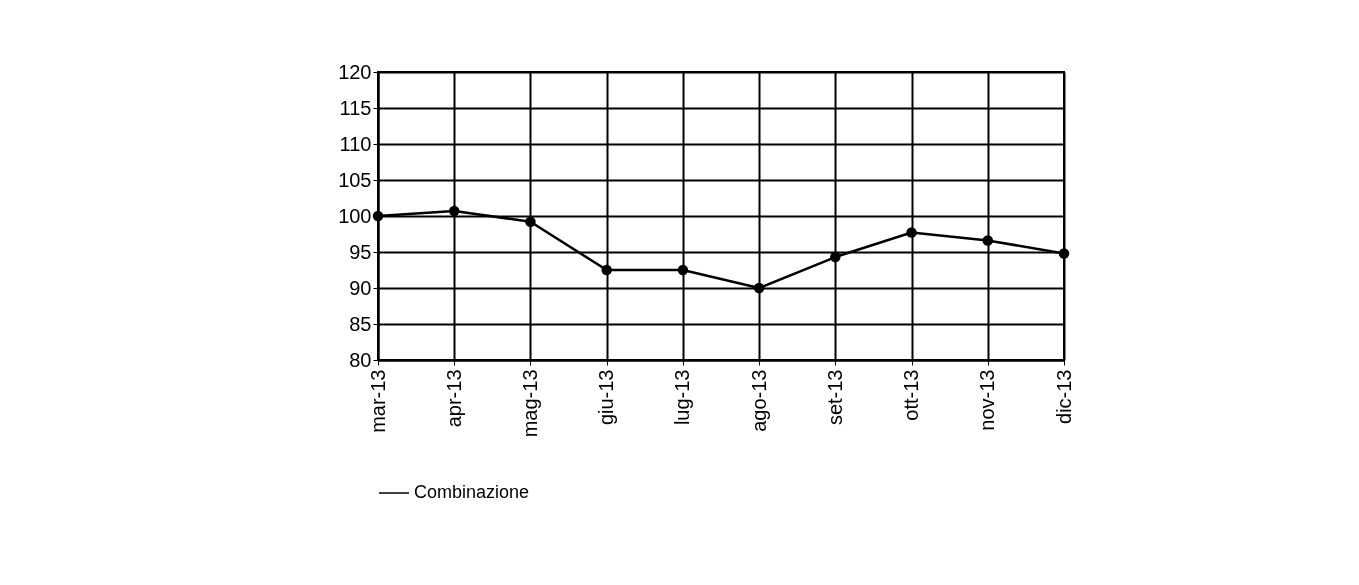  I want to click on y-tick-label: 120, so click(355, 71).